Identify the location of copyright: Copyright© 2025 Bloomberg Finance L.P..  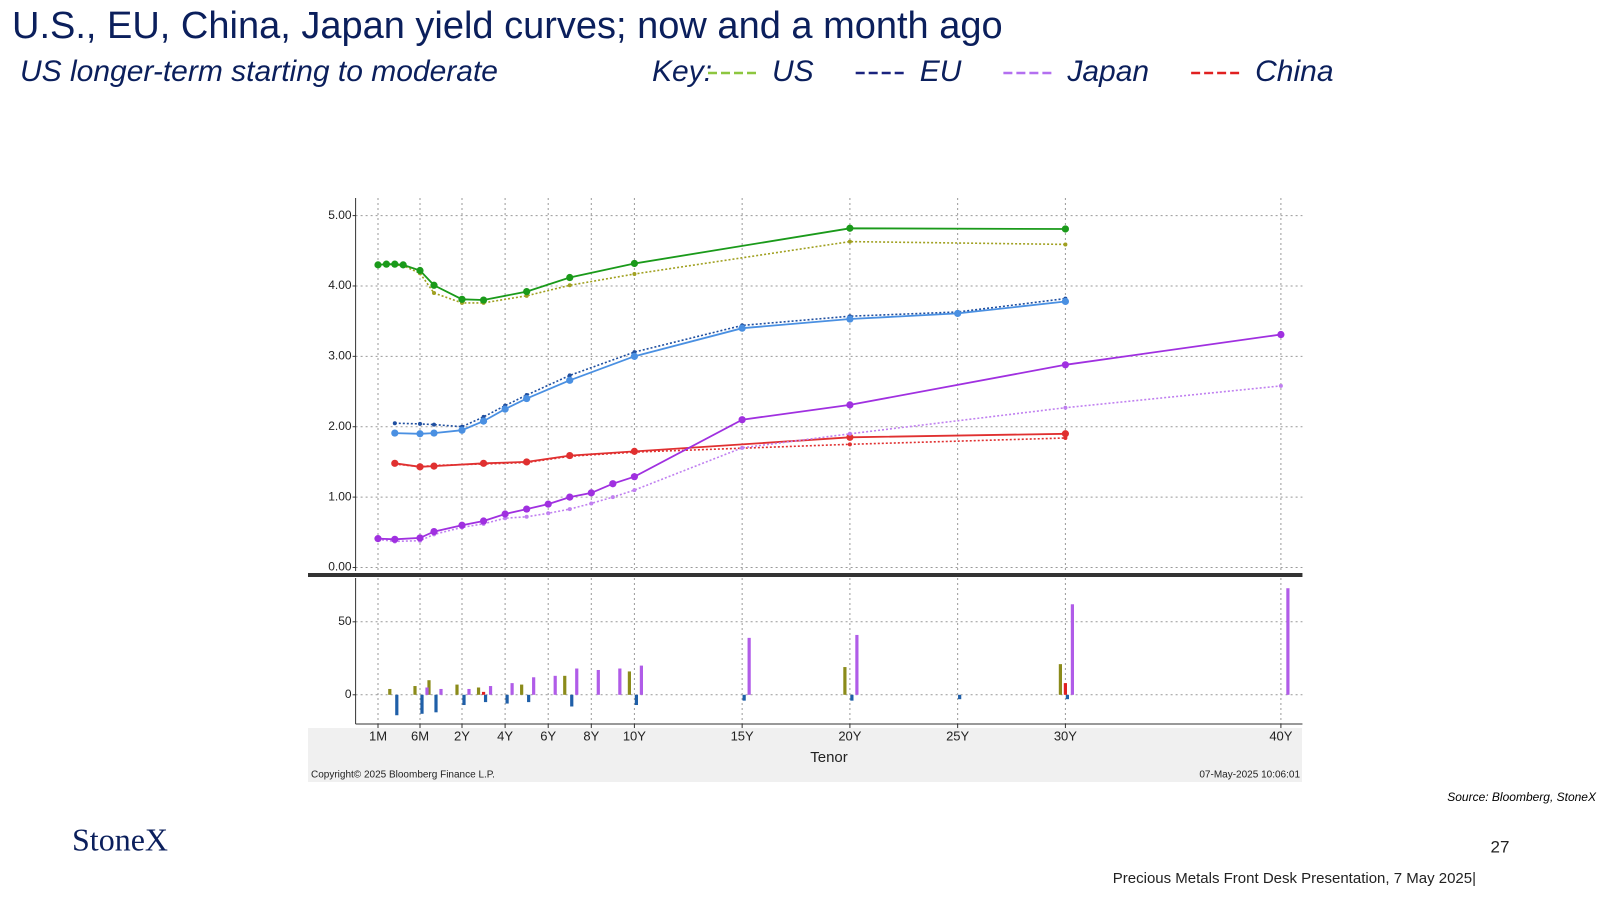
(403, 775).